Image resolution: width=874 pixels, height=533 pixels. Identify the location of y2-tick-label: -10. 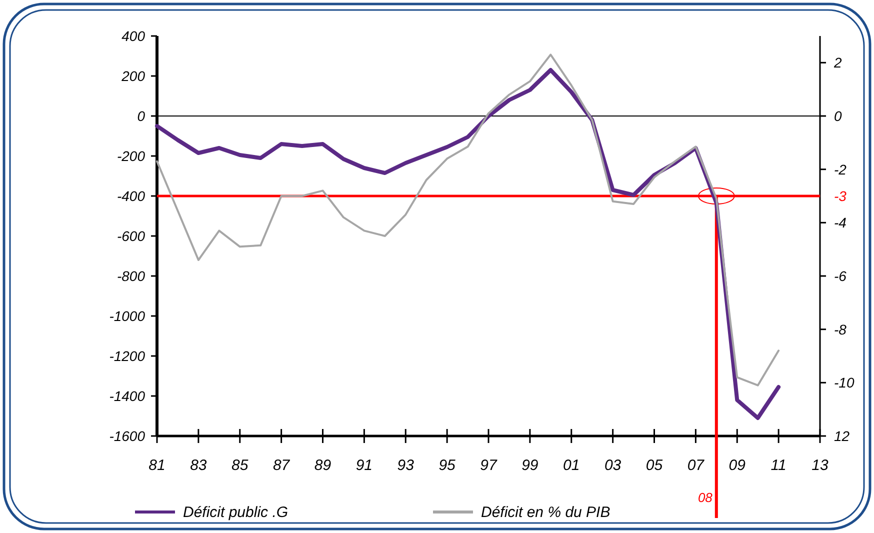
(844, 382).